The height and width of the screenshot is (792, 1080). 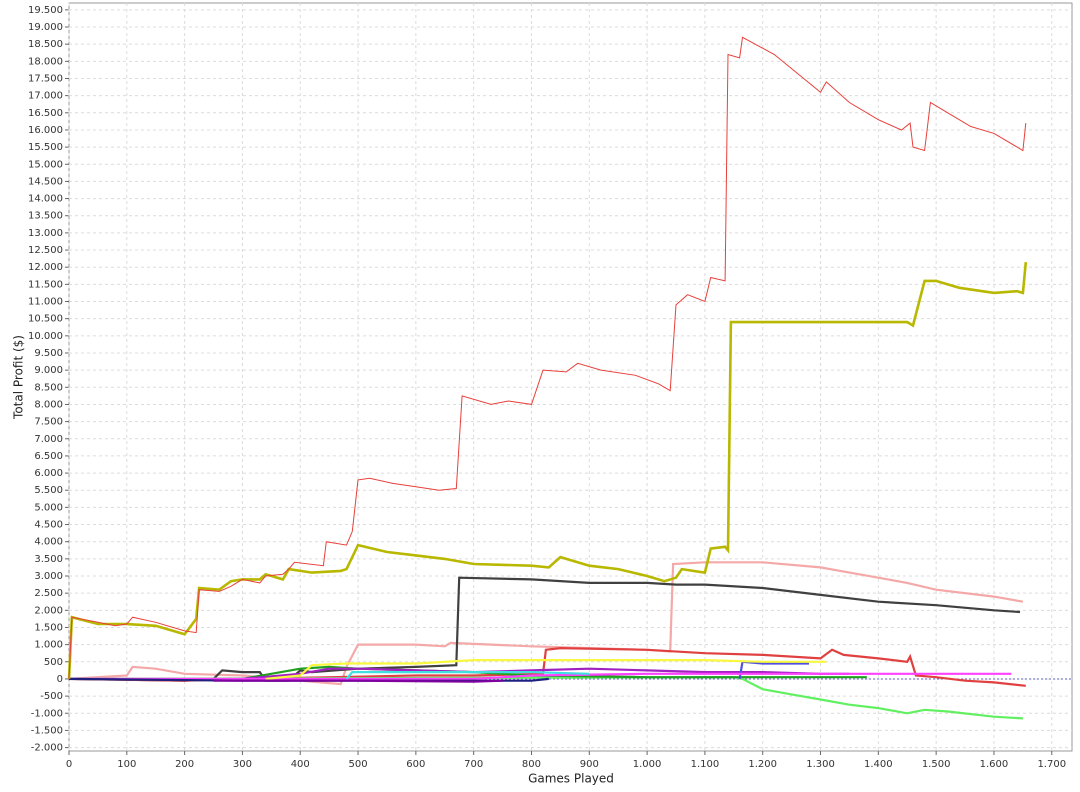 What do you see at coordinates (45, 216) in the screenshot?
I see `y-tick-label: 13.500` at bounding box center [45, 216].